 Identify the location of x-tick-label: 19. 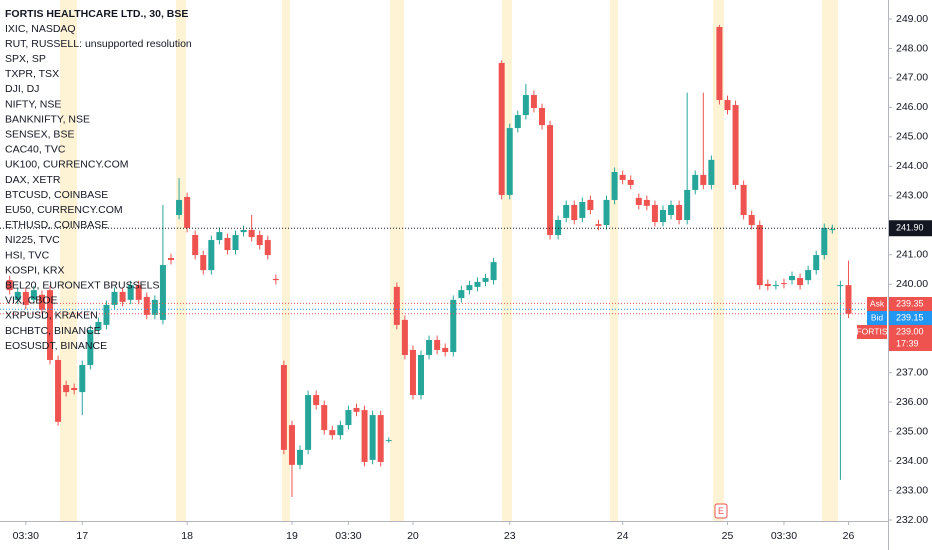
(292, 536).